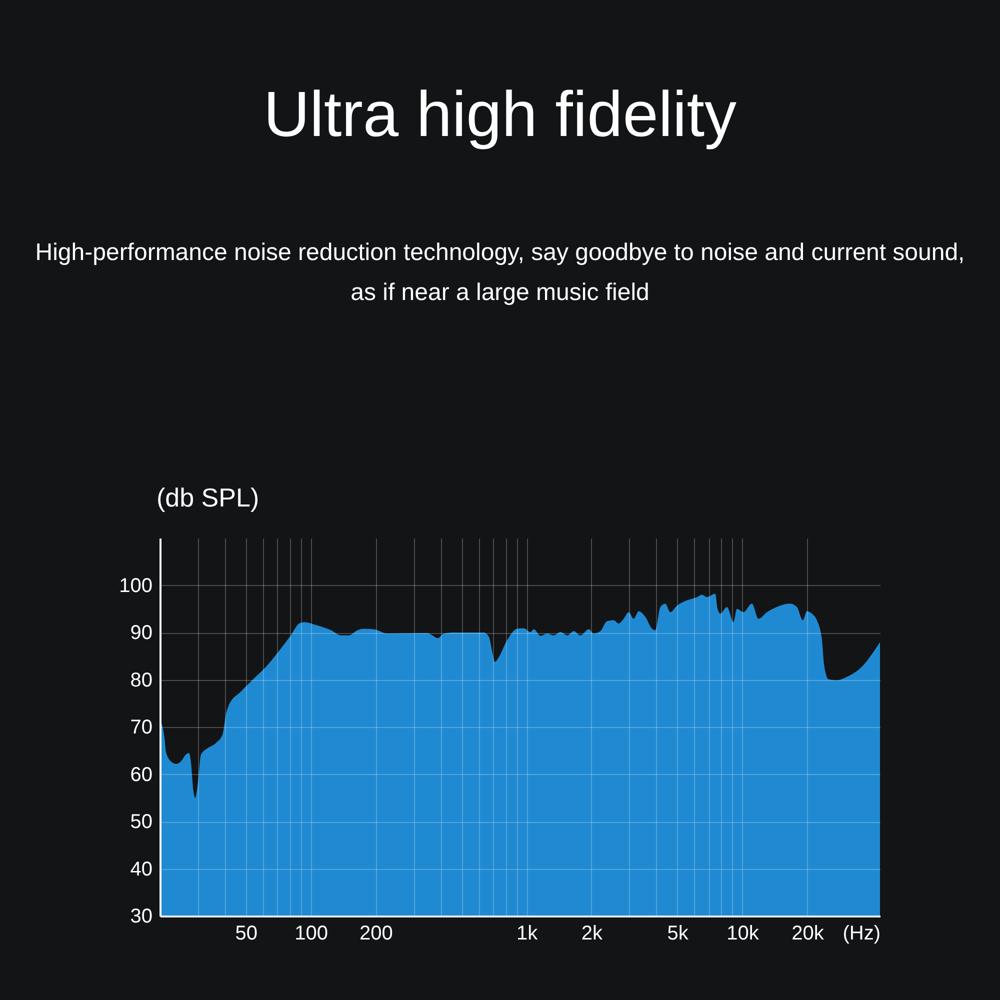 The width and height of the screenshot is (1000, 1000). I want to click on y-tick-label: 60, so click(141, 775).